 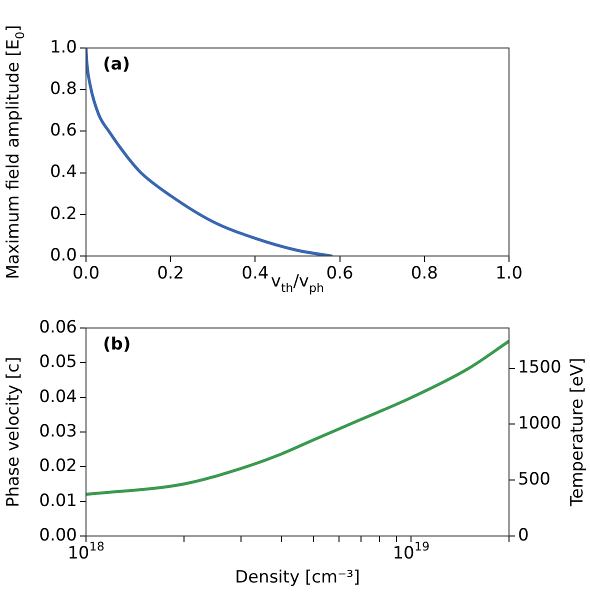 What do you see at coordinates (64, 172) in the screenshot?
I see `y-tick-label: 0.4` at bounding box center [64, 172].